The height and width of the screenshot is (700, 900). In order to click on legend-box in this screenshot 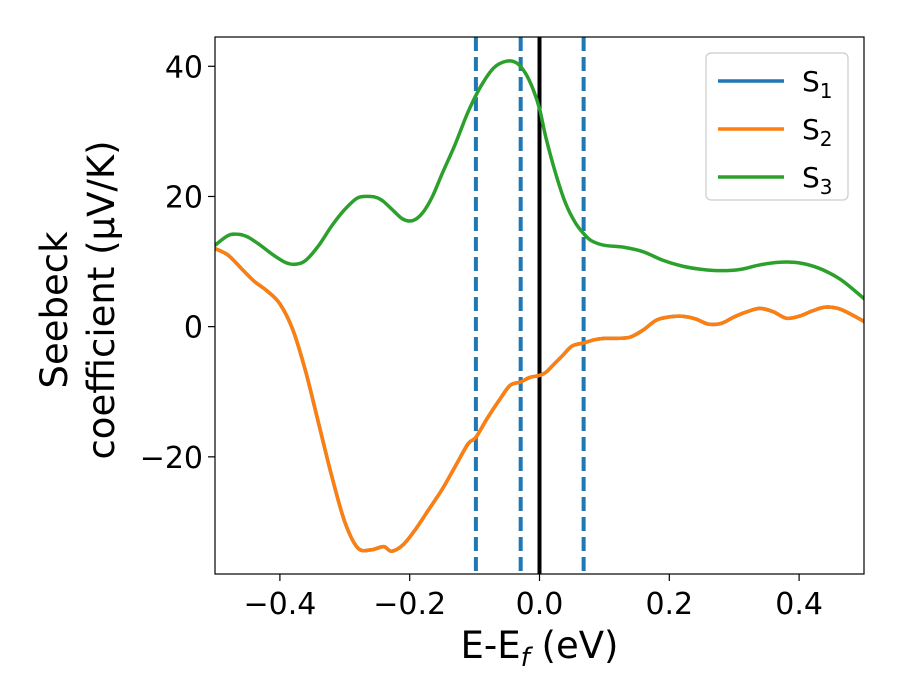, I will do `click(777, 126)`.